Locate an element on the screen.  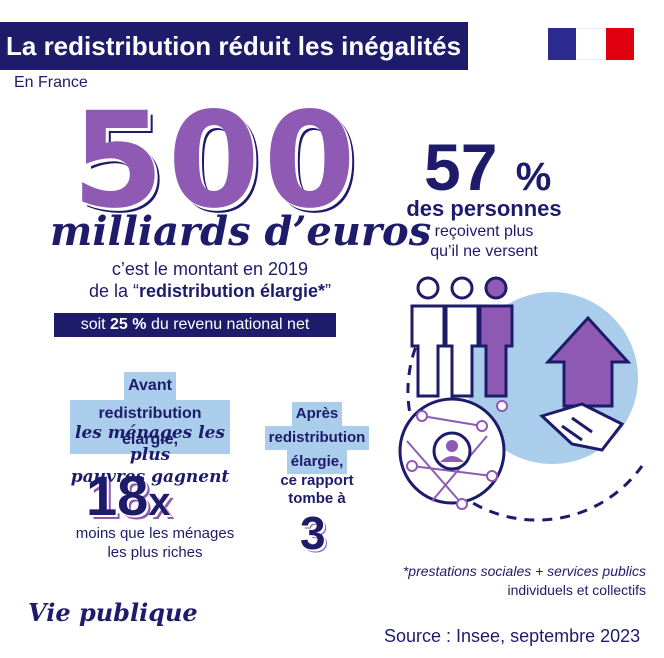
apres-tag-line3: élargie, is located at coordinates (317, 462).